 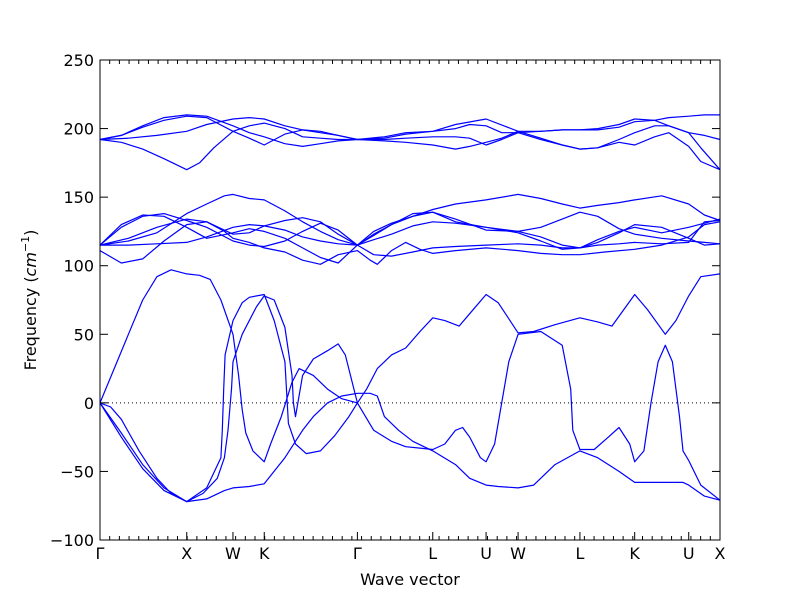 I want to click on y-tick-label: 50, so click(x=84, y=334).